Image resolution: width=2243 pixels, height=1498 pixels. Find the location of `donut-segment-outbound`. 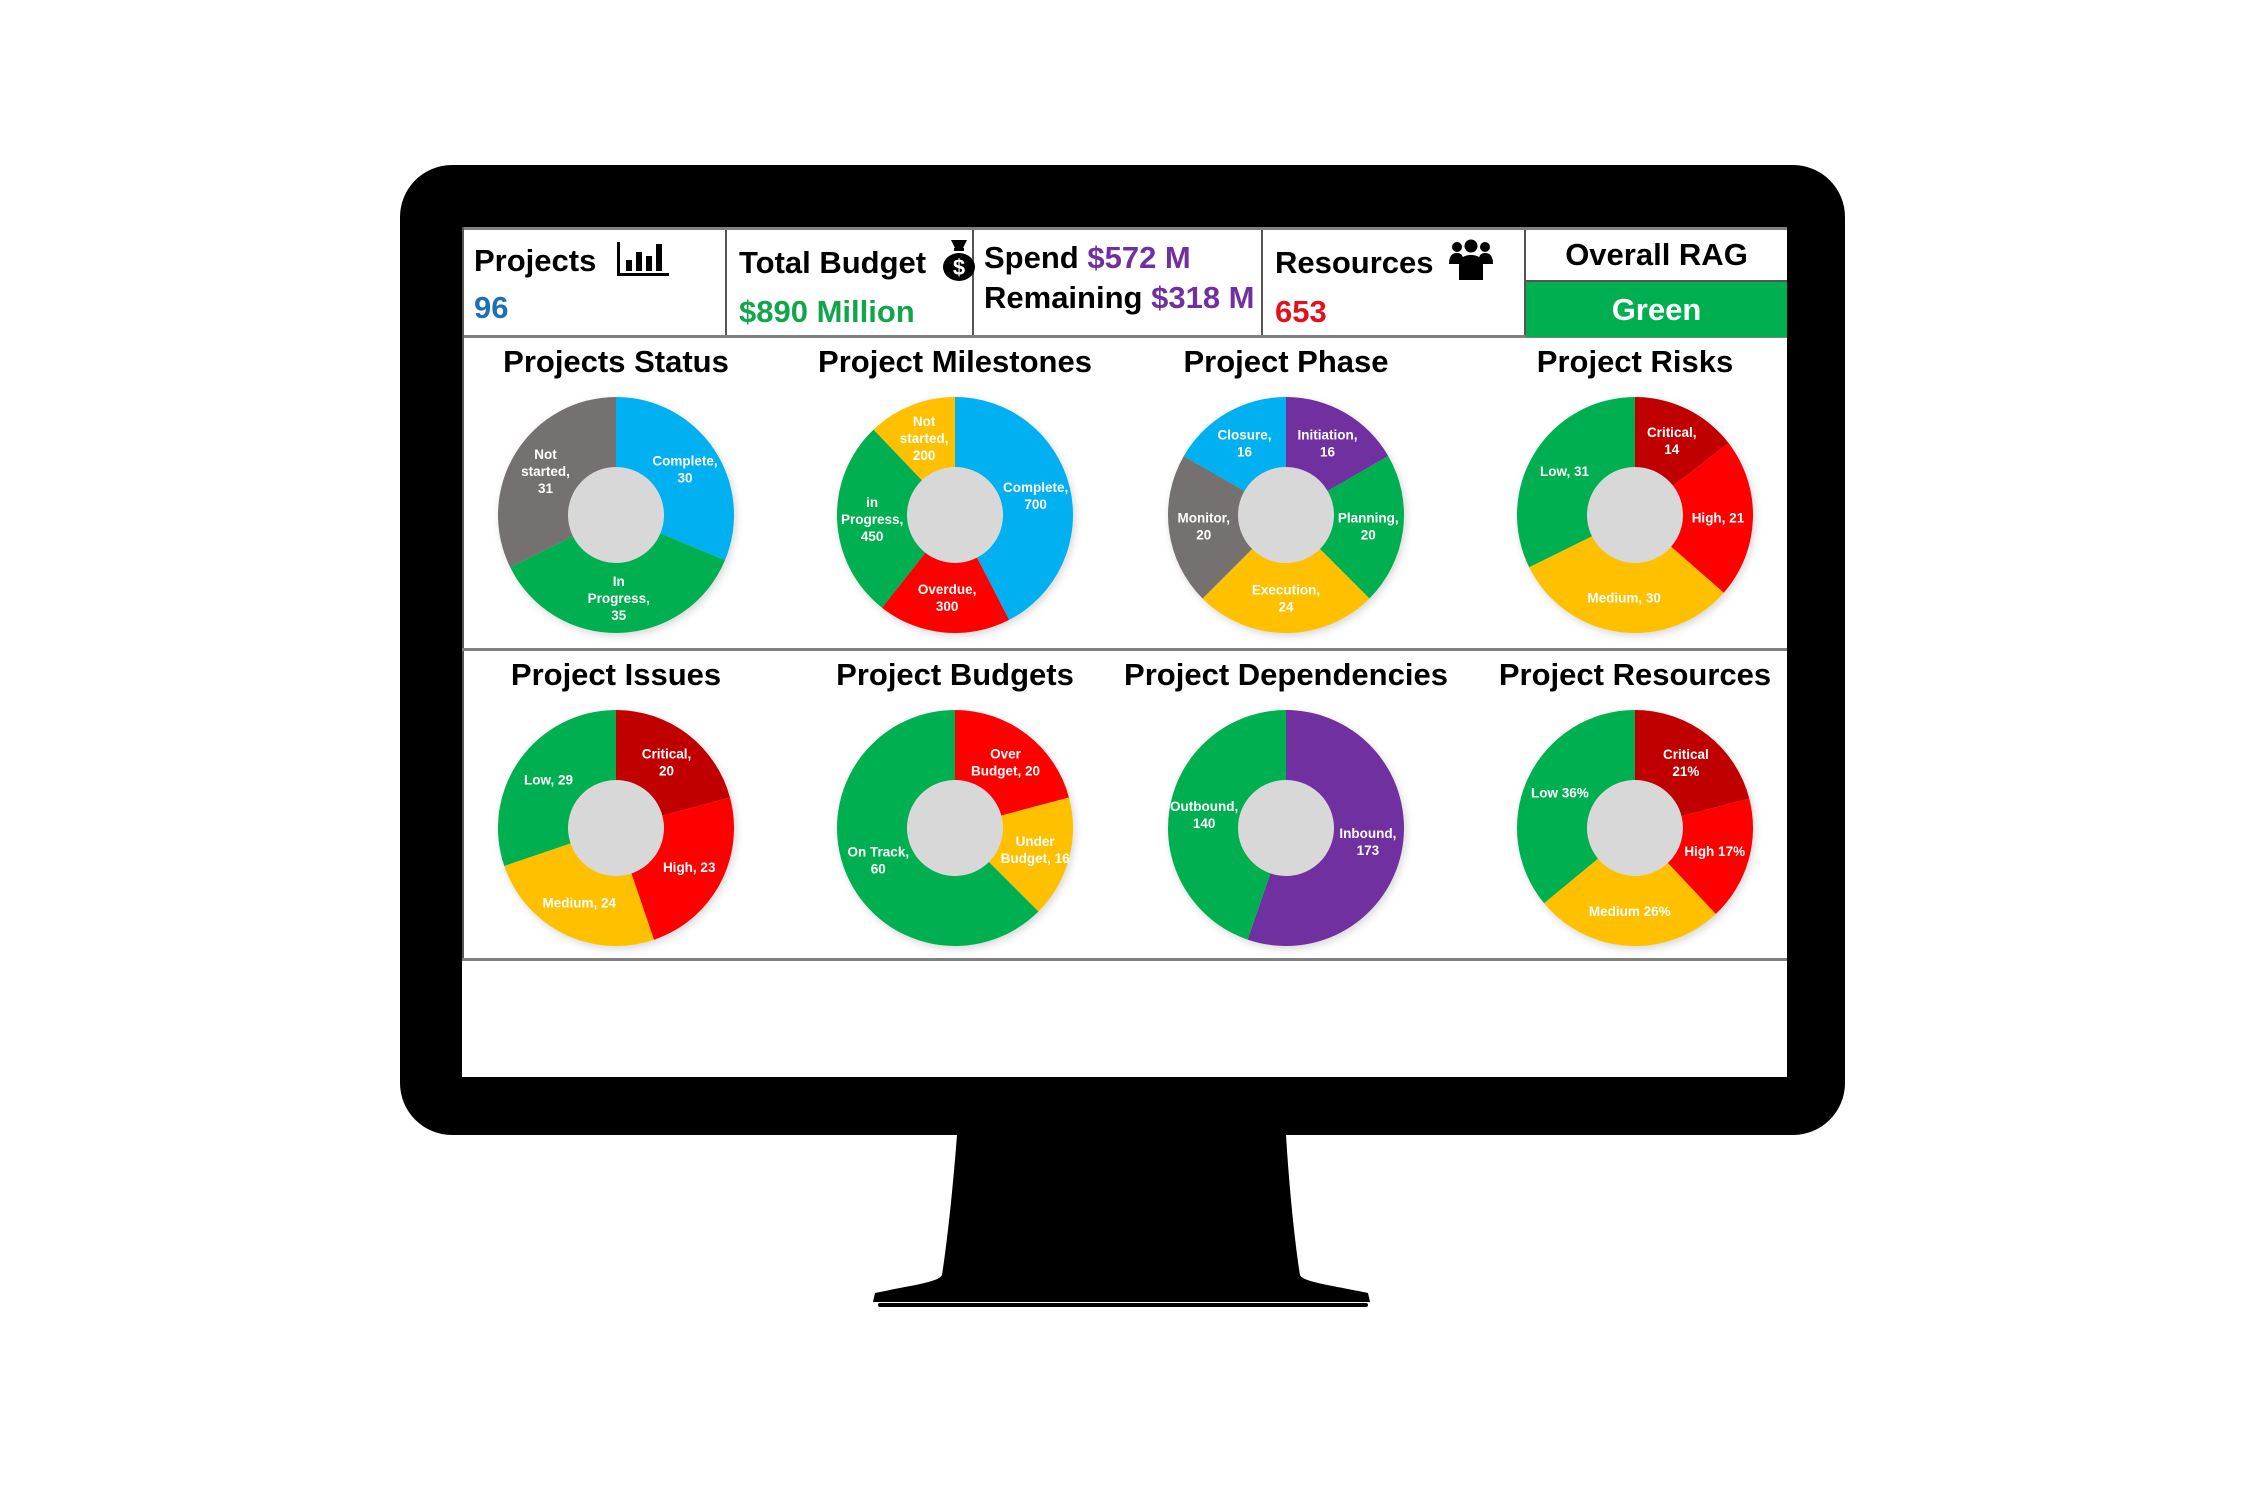

donut-segment-outbound is located at coordinates (1227, 825).